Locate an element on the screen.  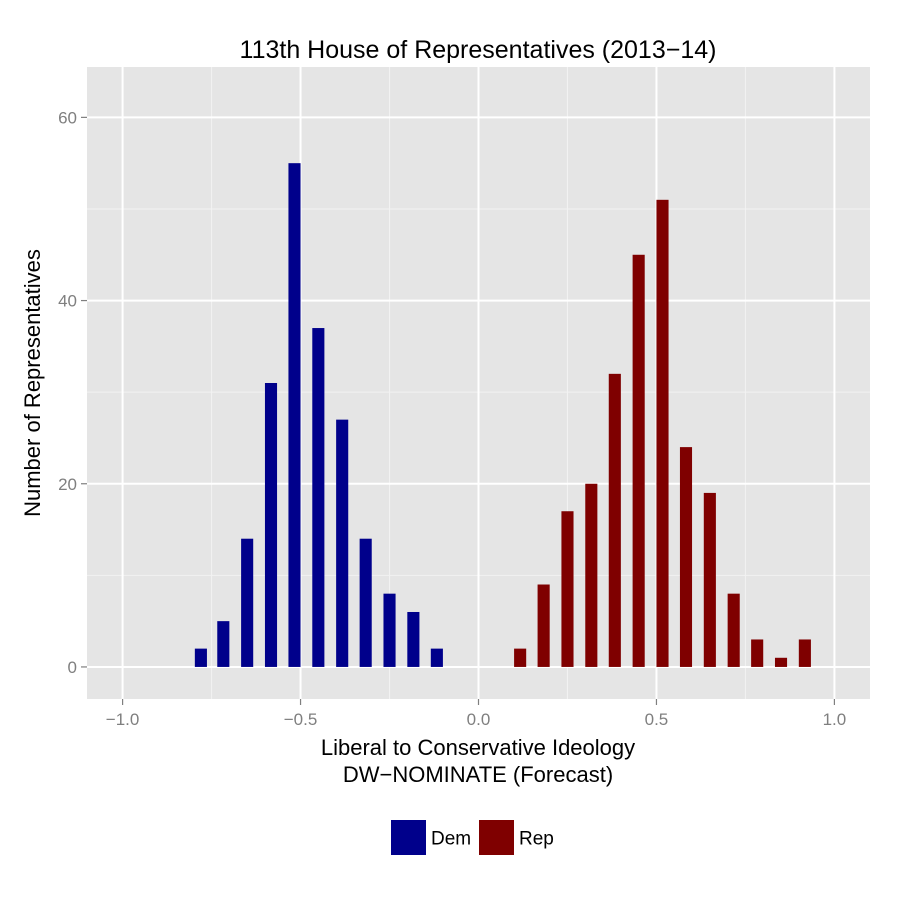
legend-key-rep is located at coordinates (496, 837).